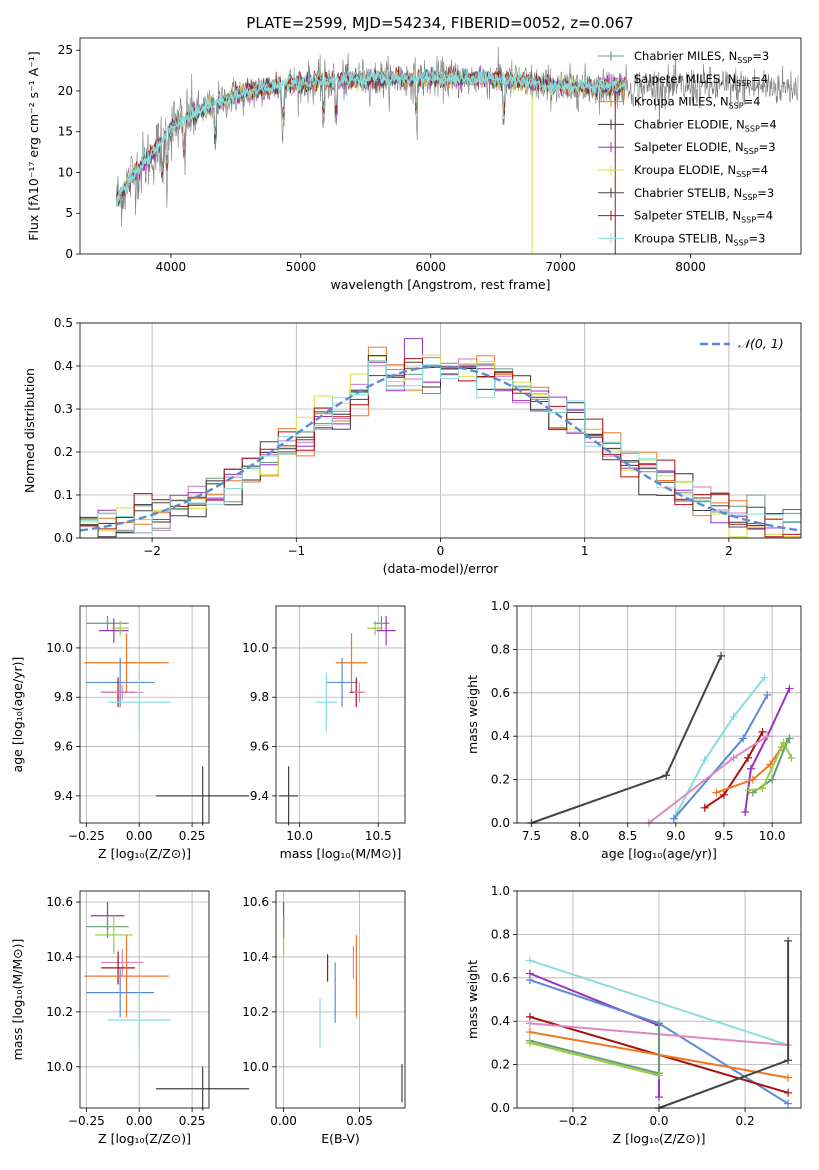 The image size is (819, 1170). I want to click on massweight-vs-Z-frame, so click(659, 999).